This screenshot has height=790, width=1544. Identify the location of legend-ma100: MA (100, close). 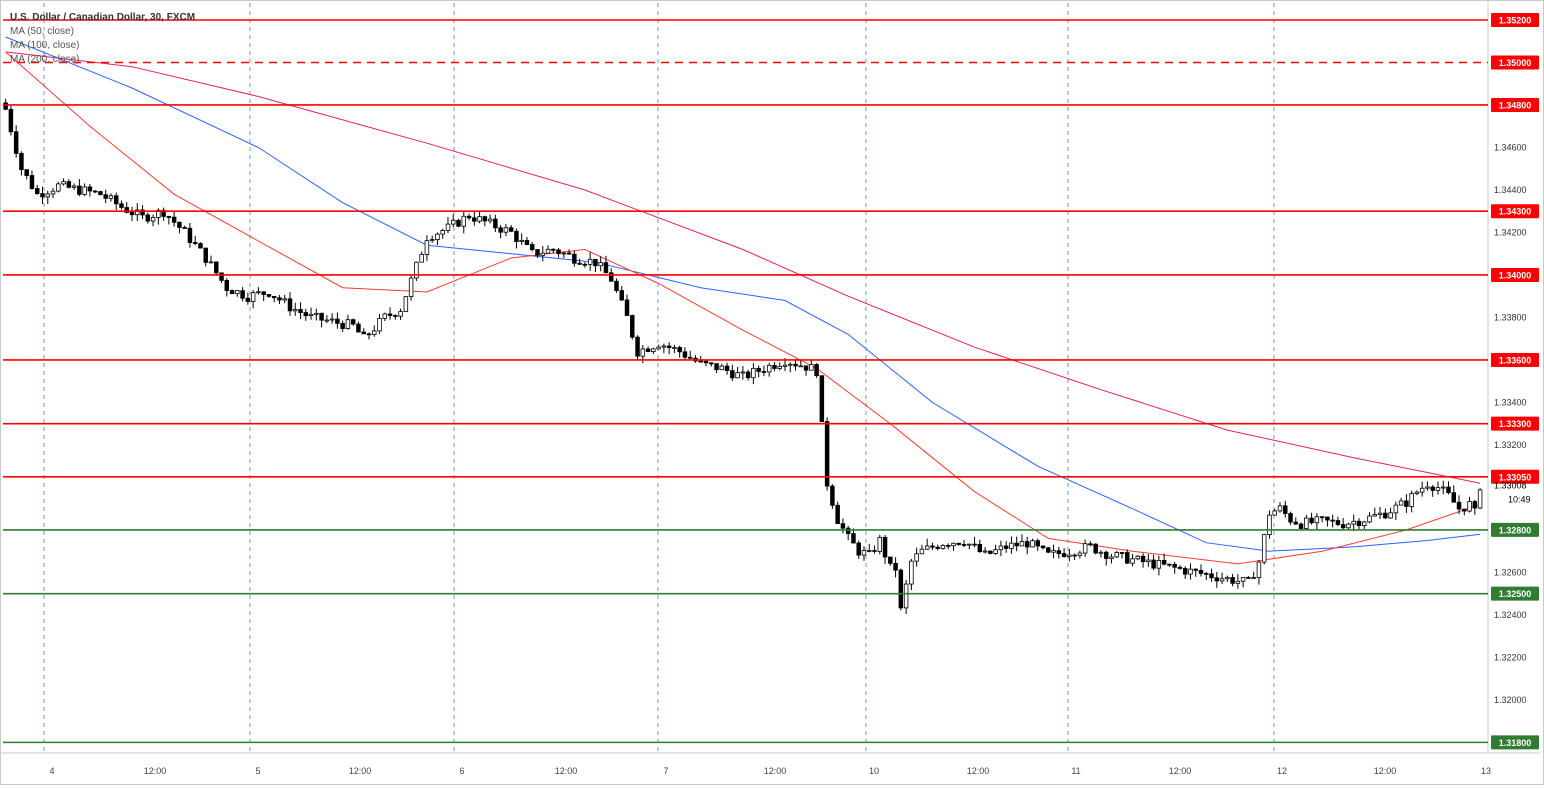
(45, 45).